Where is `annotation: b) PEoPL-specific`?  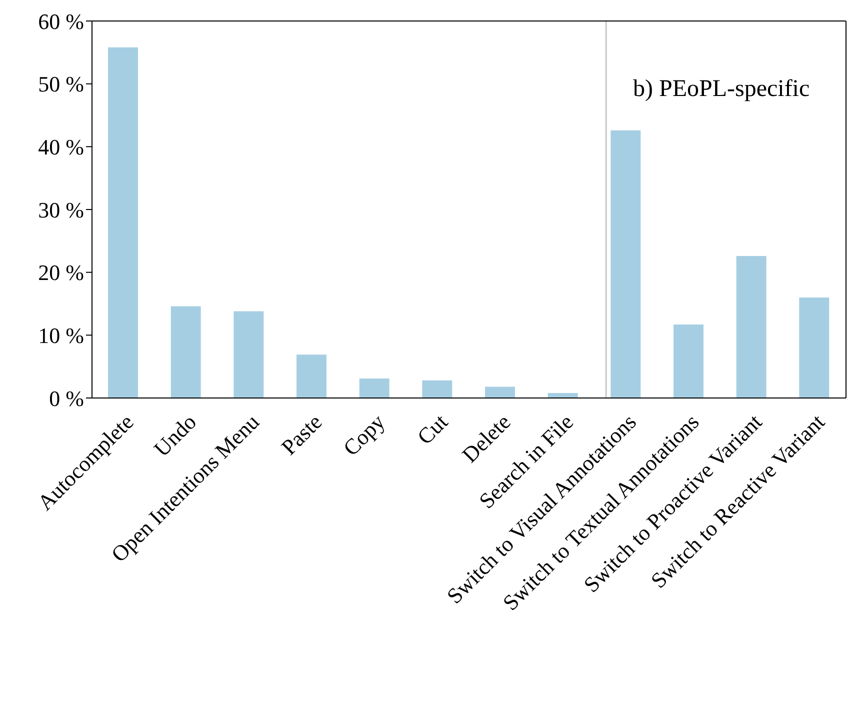 annotation: b) PEoPL-specific is located at coordinates (721, 89).